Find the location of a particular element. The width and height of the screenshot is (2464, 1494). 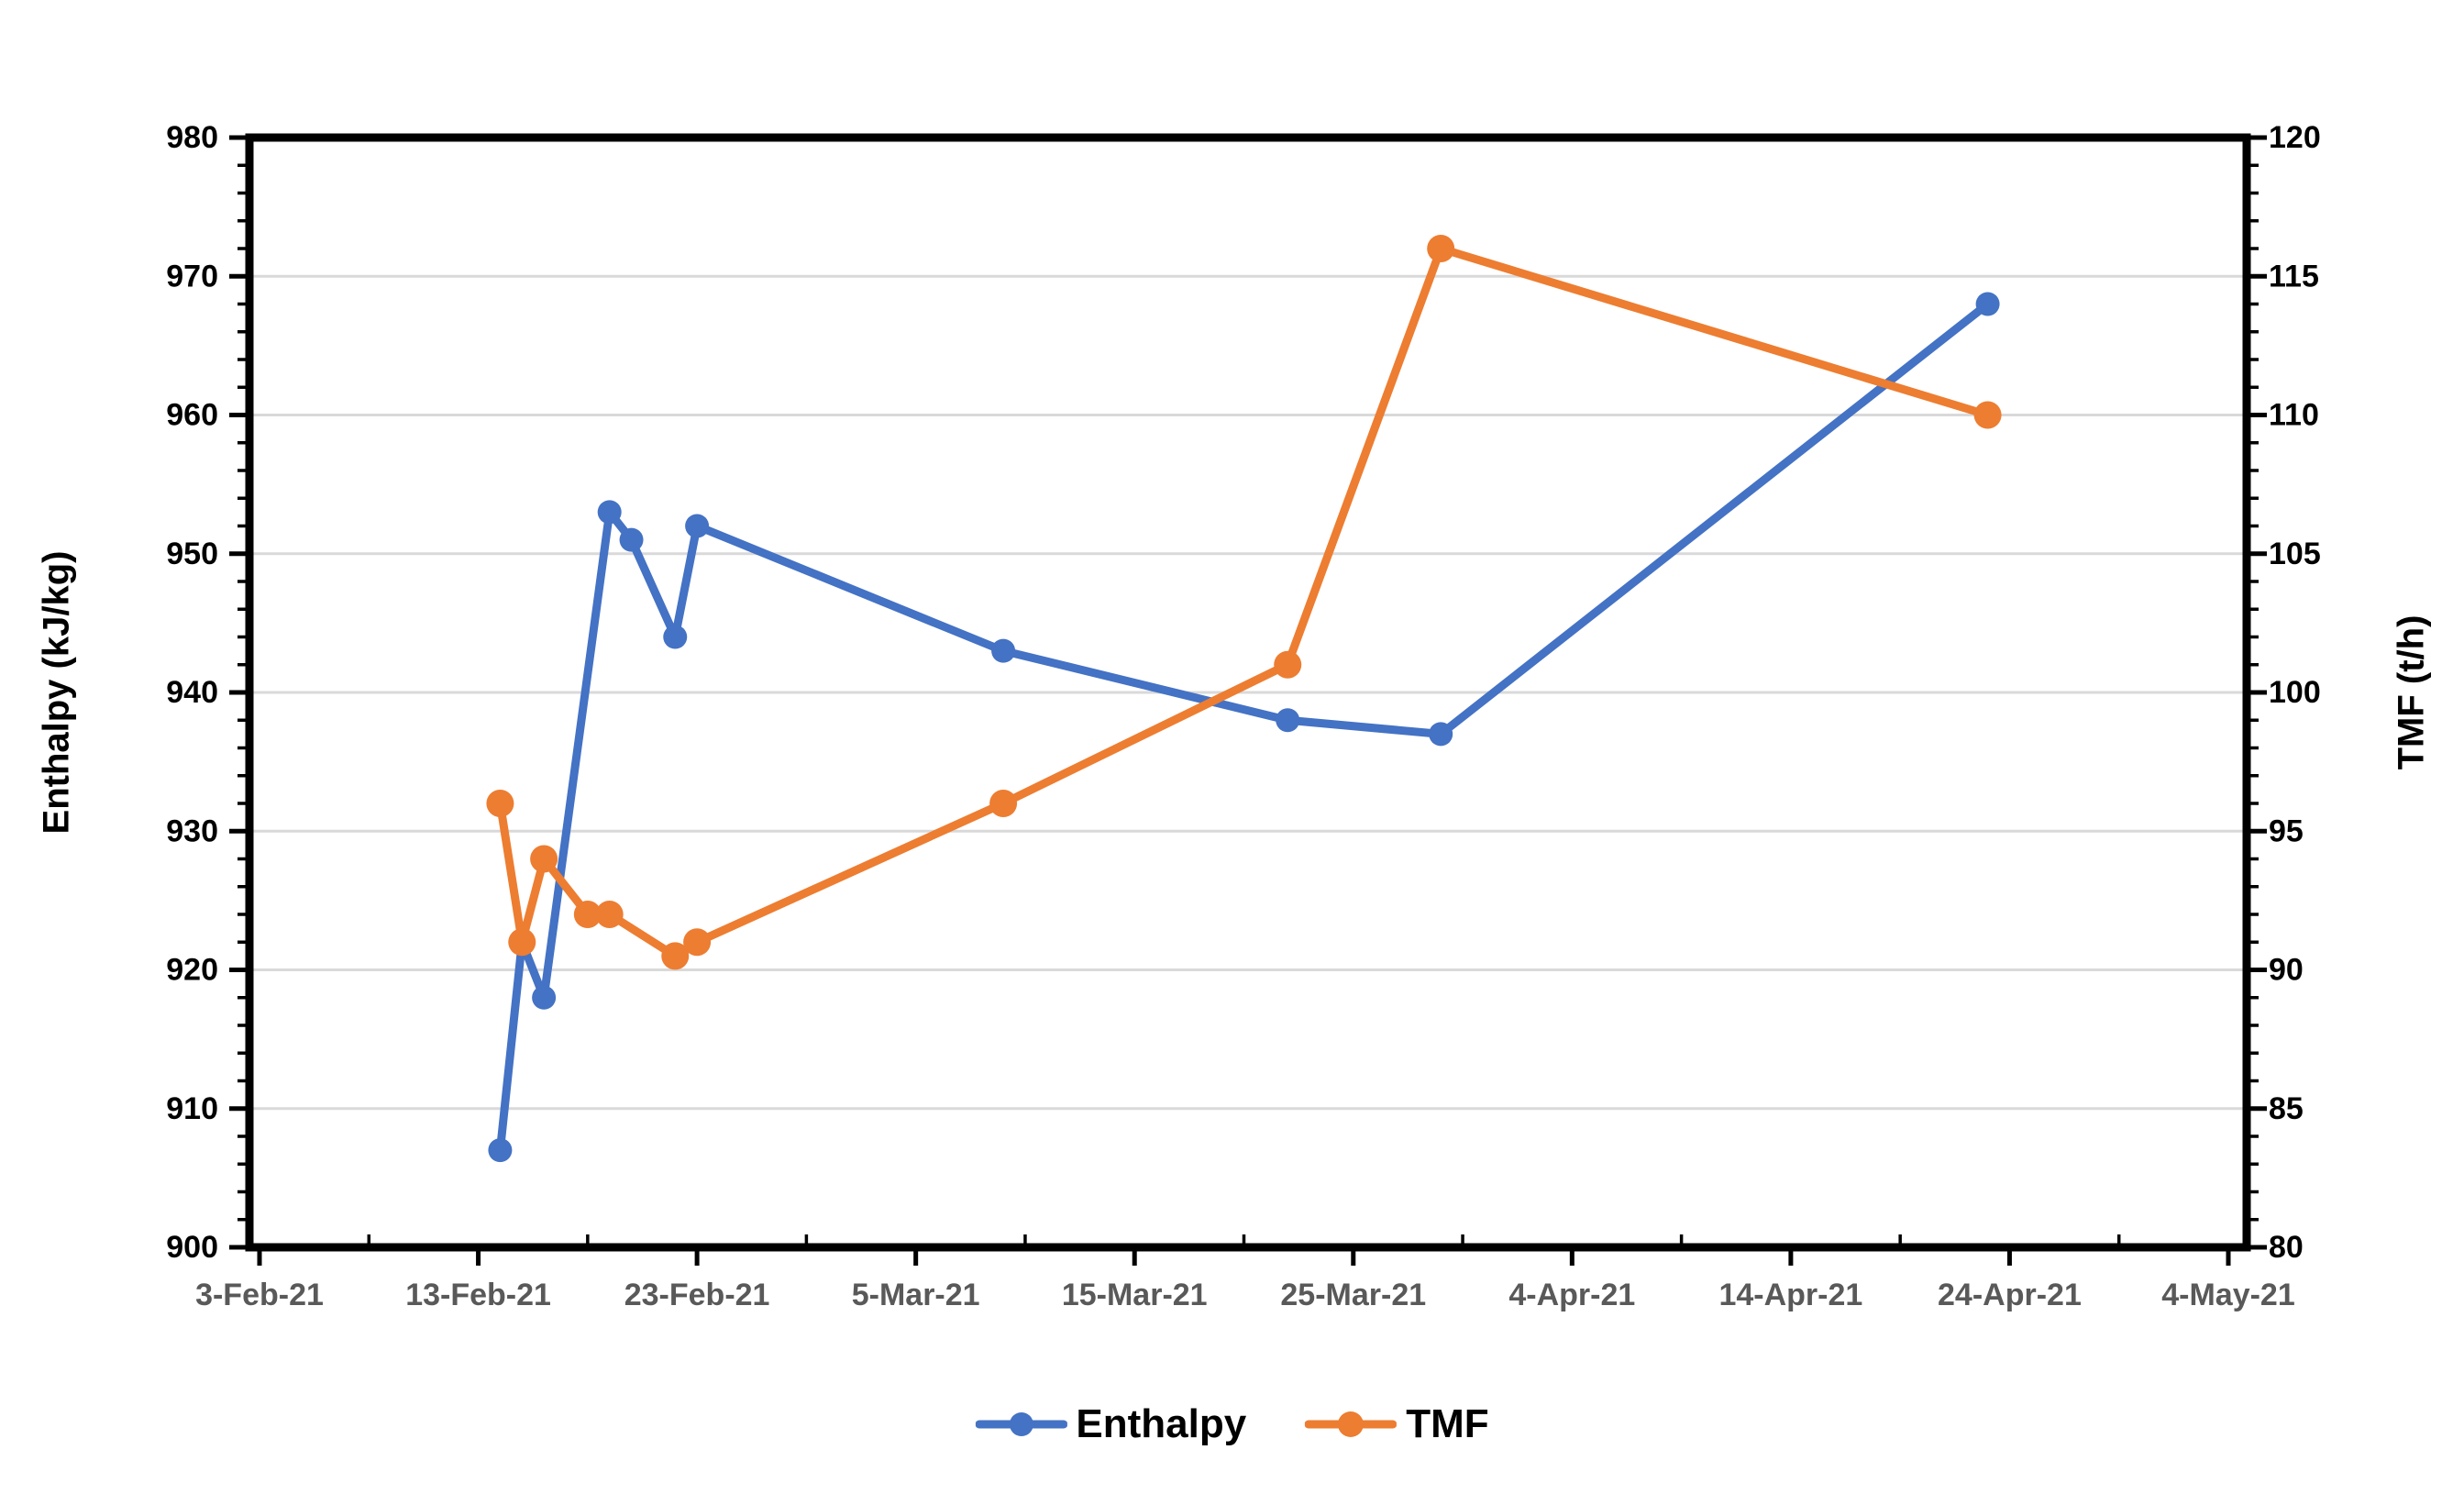

x-tick-label: 14-Apr-21 is located at coordinates (1790, 1295).